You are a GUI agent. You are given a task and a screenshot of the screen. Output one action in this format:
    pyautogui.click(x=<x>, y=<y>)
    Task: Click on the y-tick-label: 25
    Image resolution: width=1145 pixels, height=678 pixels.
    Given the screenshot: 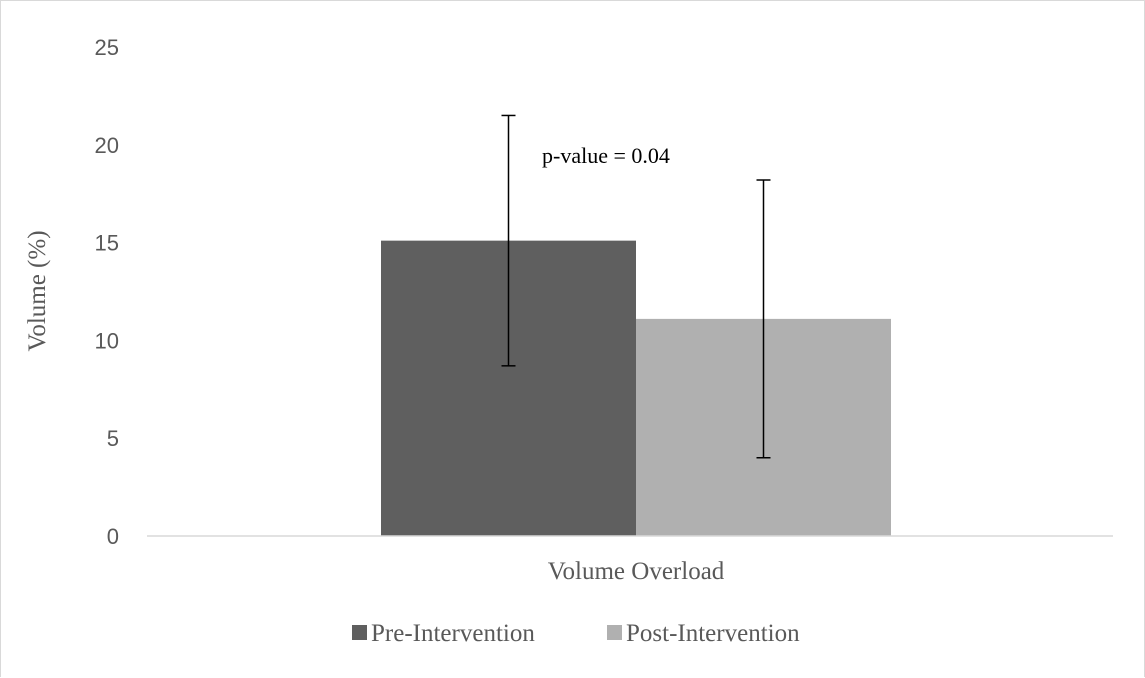 What is the action you would take?
    pyautogui.click(x=107, y=47)
    